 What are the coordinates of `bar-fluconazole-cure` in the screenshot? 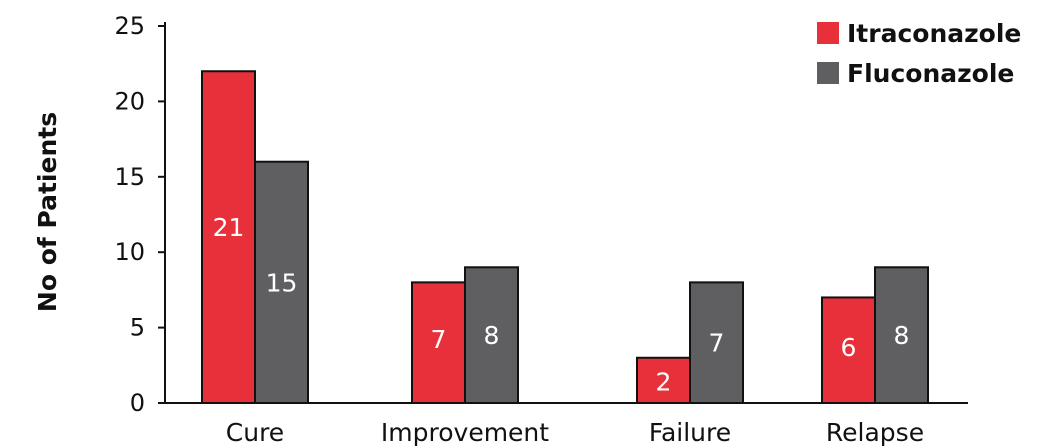 It's located at (281, 282).